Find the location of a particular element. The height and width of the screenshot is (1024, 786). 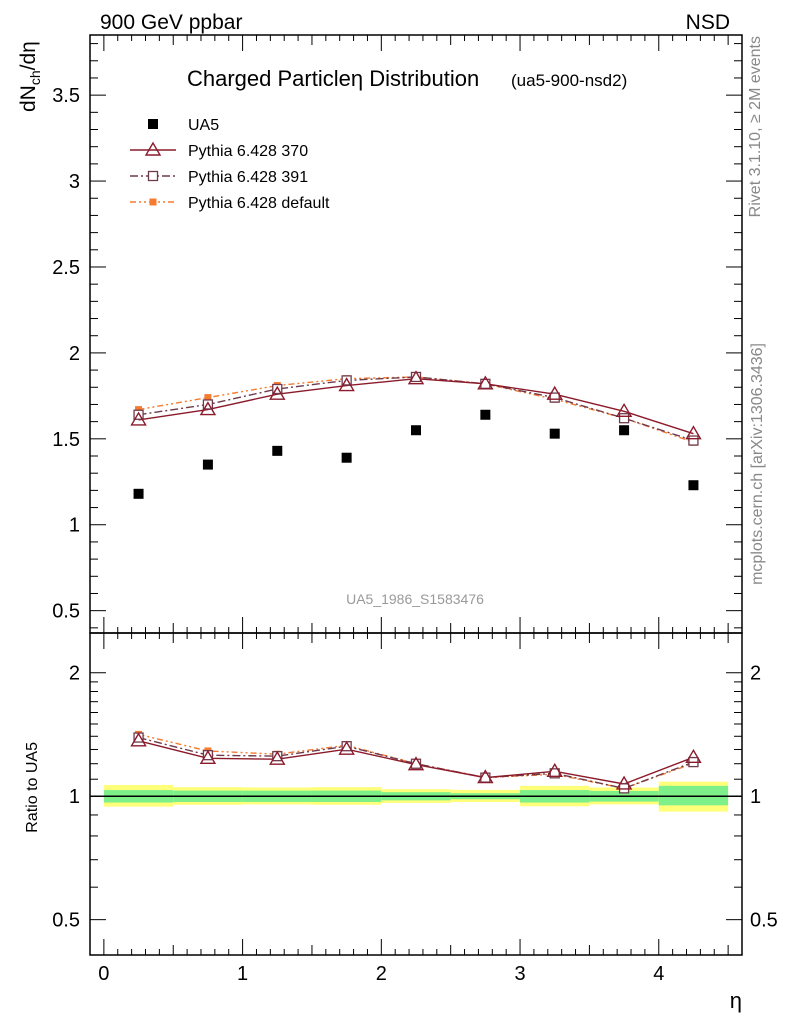

y-tick-label: 2.5 is located at coordinates (66, 268).